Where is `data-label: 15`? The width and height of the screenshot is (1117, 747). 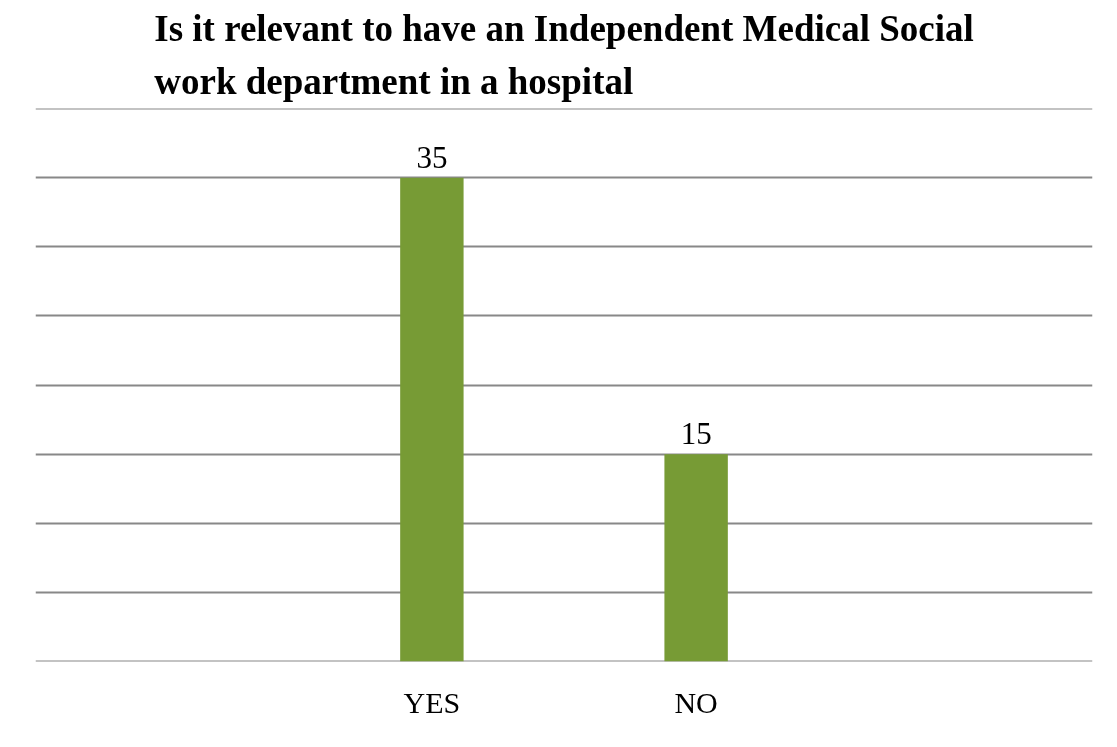 data-label: 15 is located at coordinates (696, 434).